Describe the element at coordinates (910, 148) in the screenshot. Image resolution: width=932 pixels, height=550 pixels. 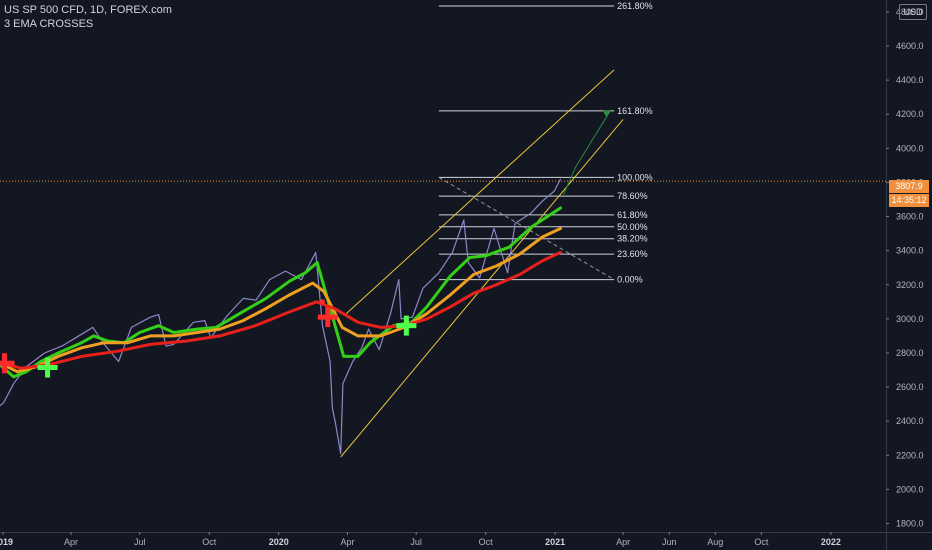
I see `y-tick-label: 4000.0` at that location.